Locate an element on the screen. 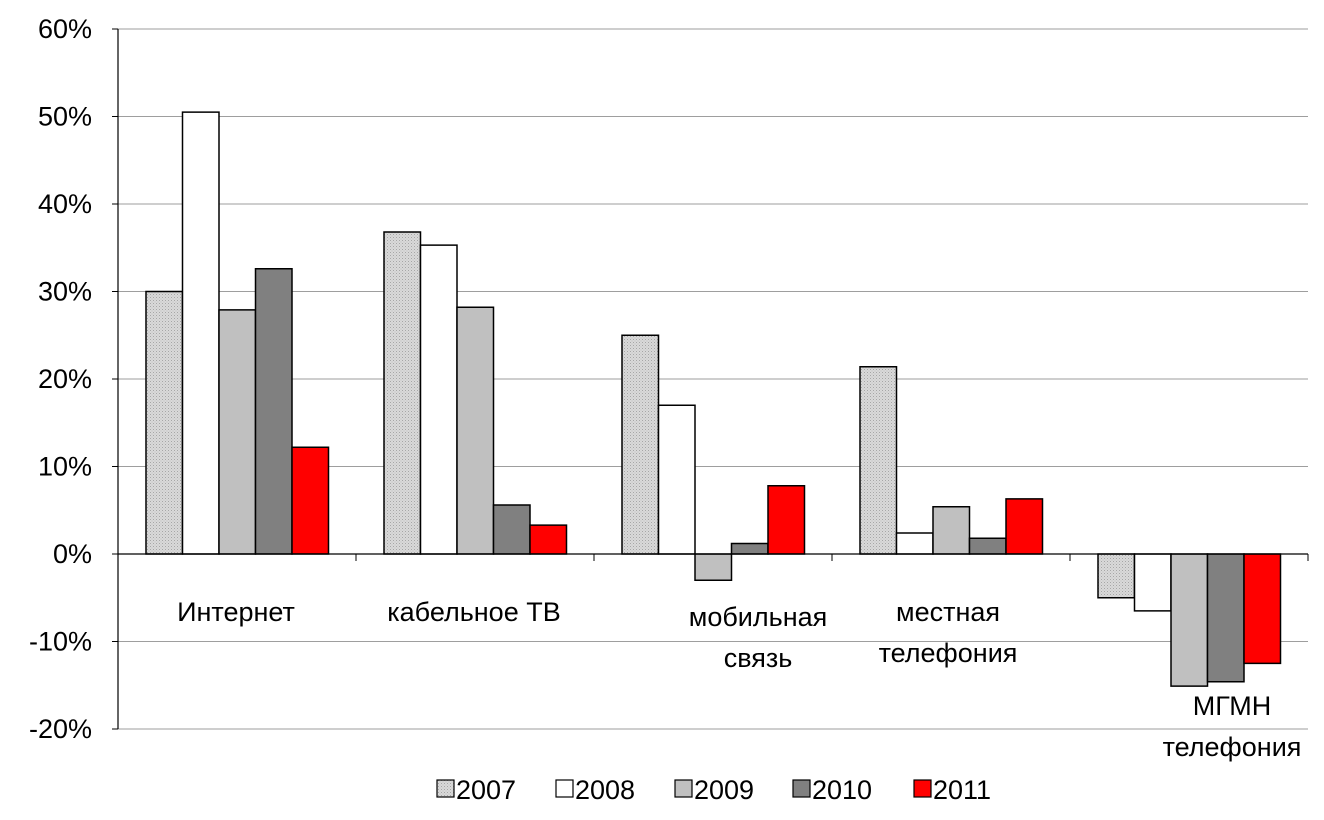 The height and width of the screenshot is (820, 1324). legend-swatch-2008 is located at coordinates (564, 788).